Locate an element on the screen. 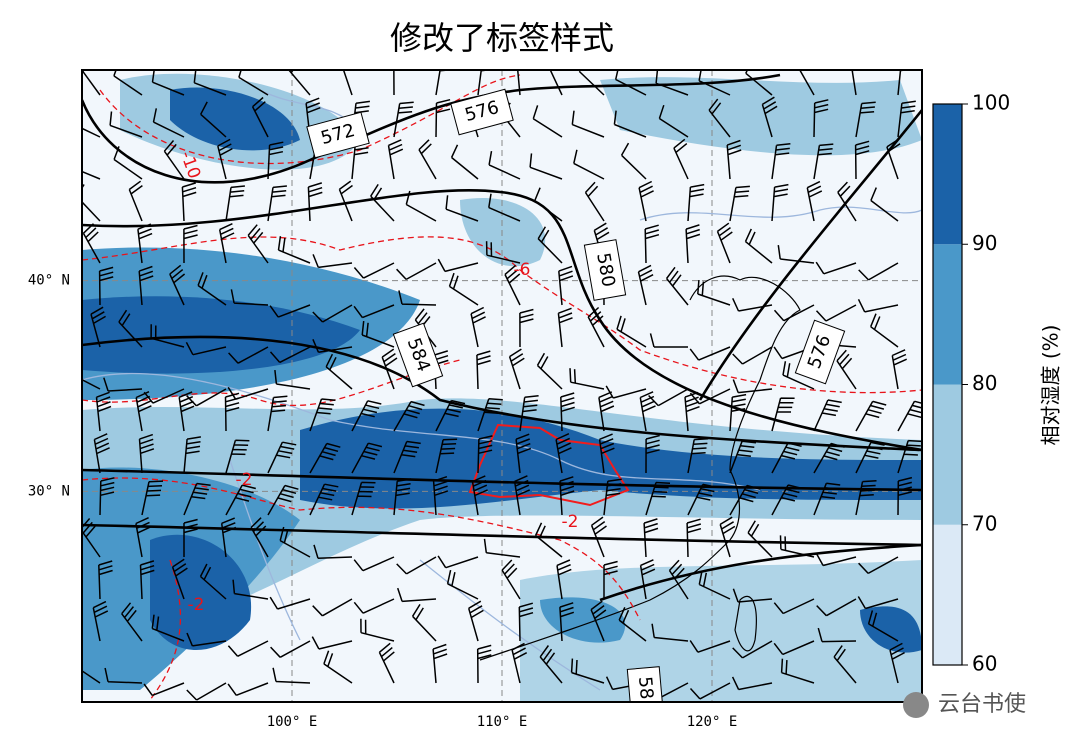 The width and height of the screenshot is (1080, 751). colorbar-segment is located at coordinates (947, 454).